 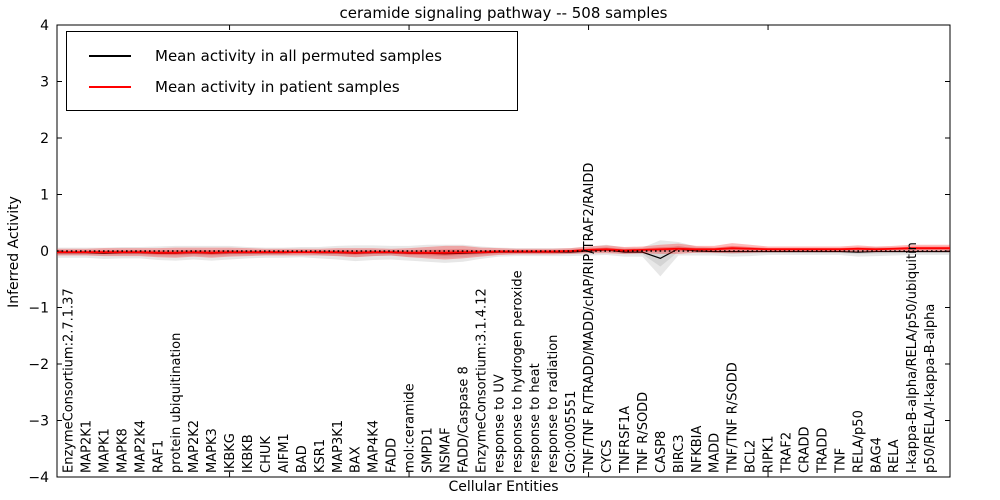 What do you see at coordinates (499, 423) in the screenshot?
I see `x-category-label: response to UV` at bounding box center [499, 423].